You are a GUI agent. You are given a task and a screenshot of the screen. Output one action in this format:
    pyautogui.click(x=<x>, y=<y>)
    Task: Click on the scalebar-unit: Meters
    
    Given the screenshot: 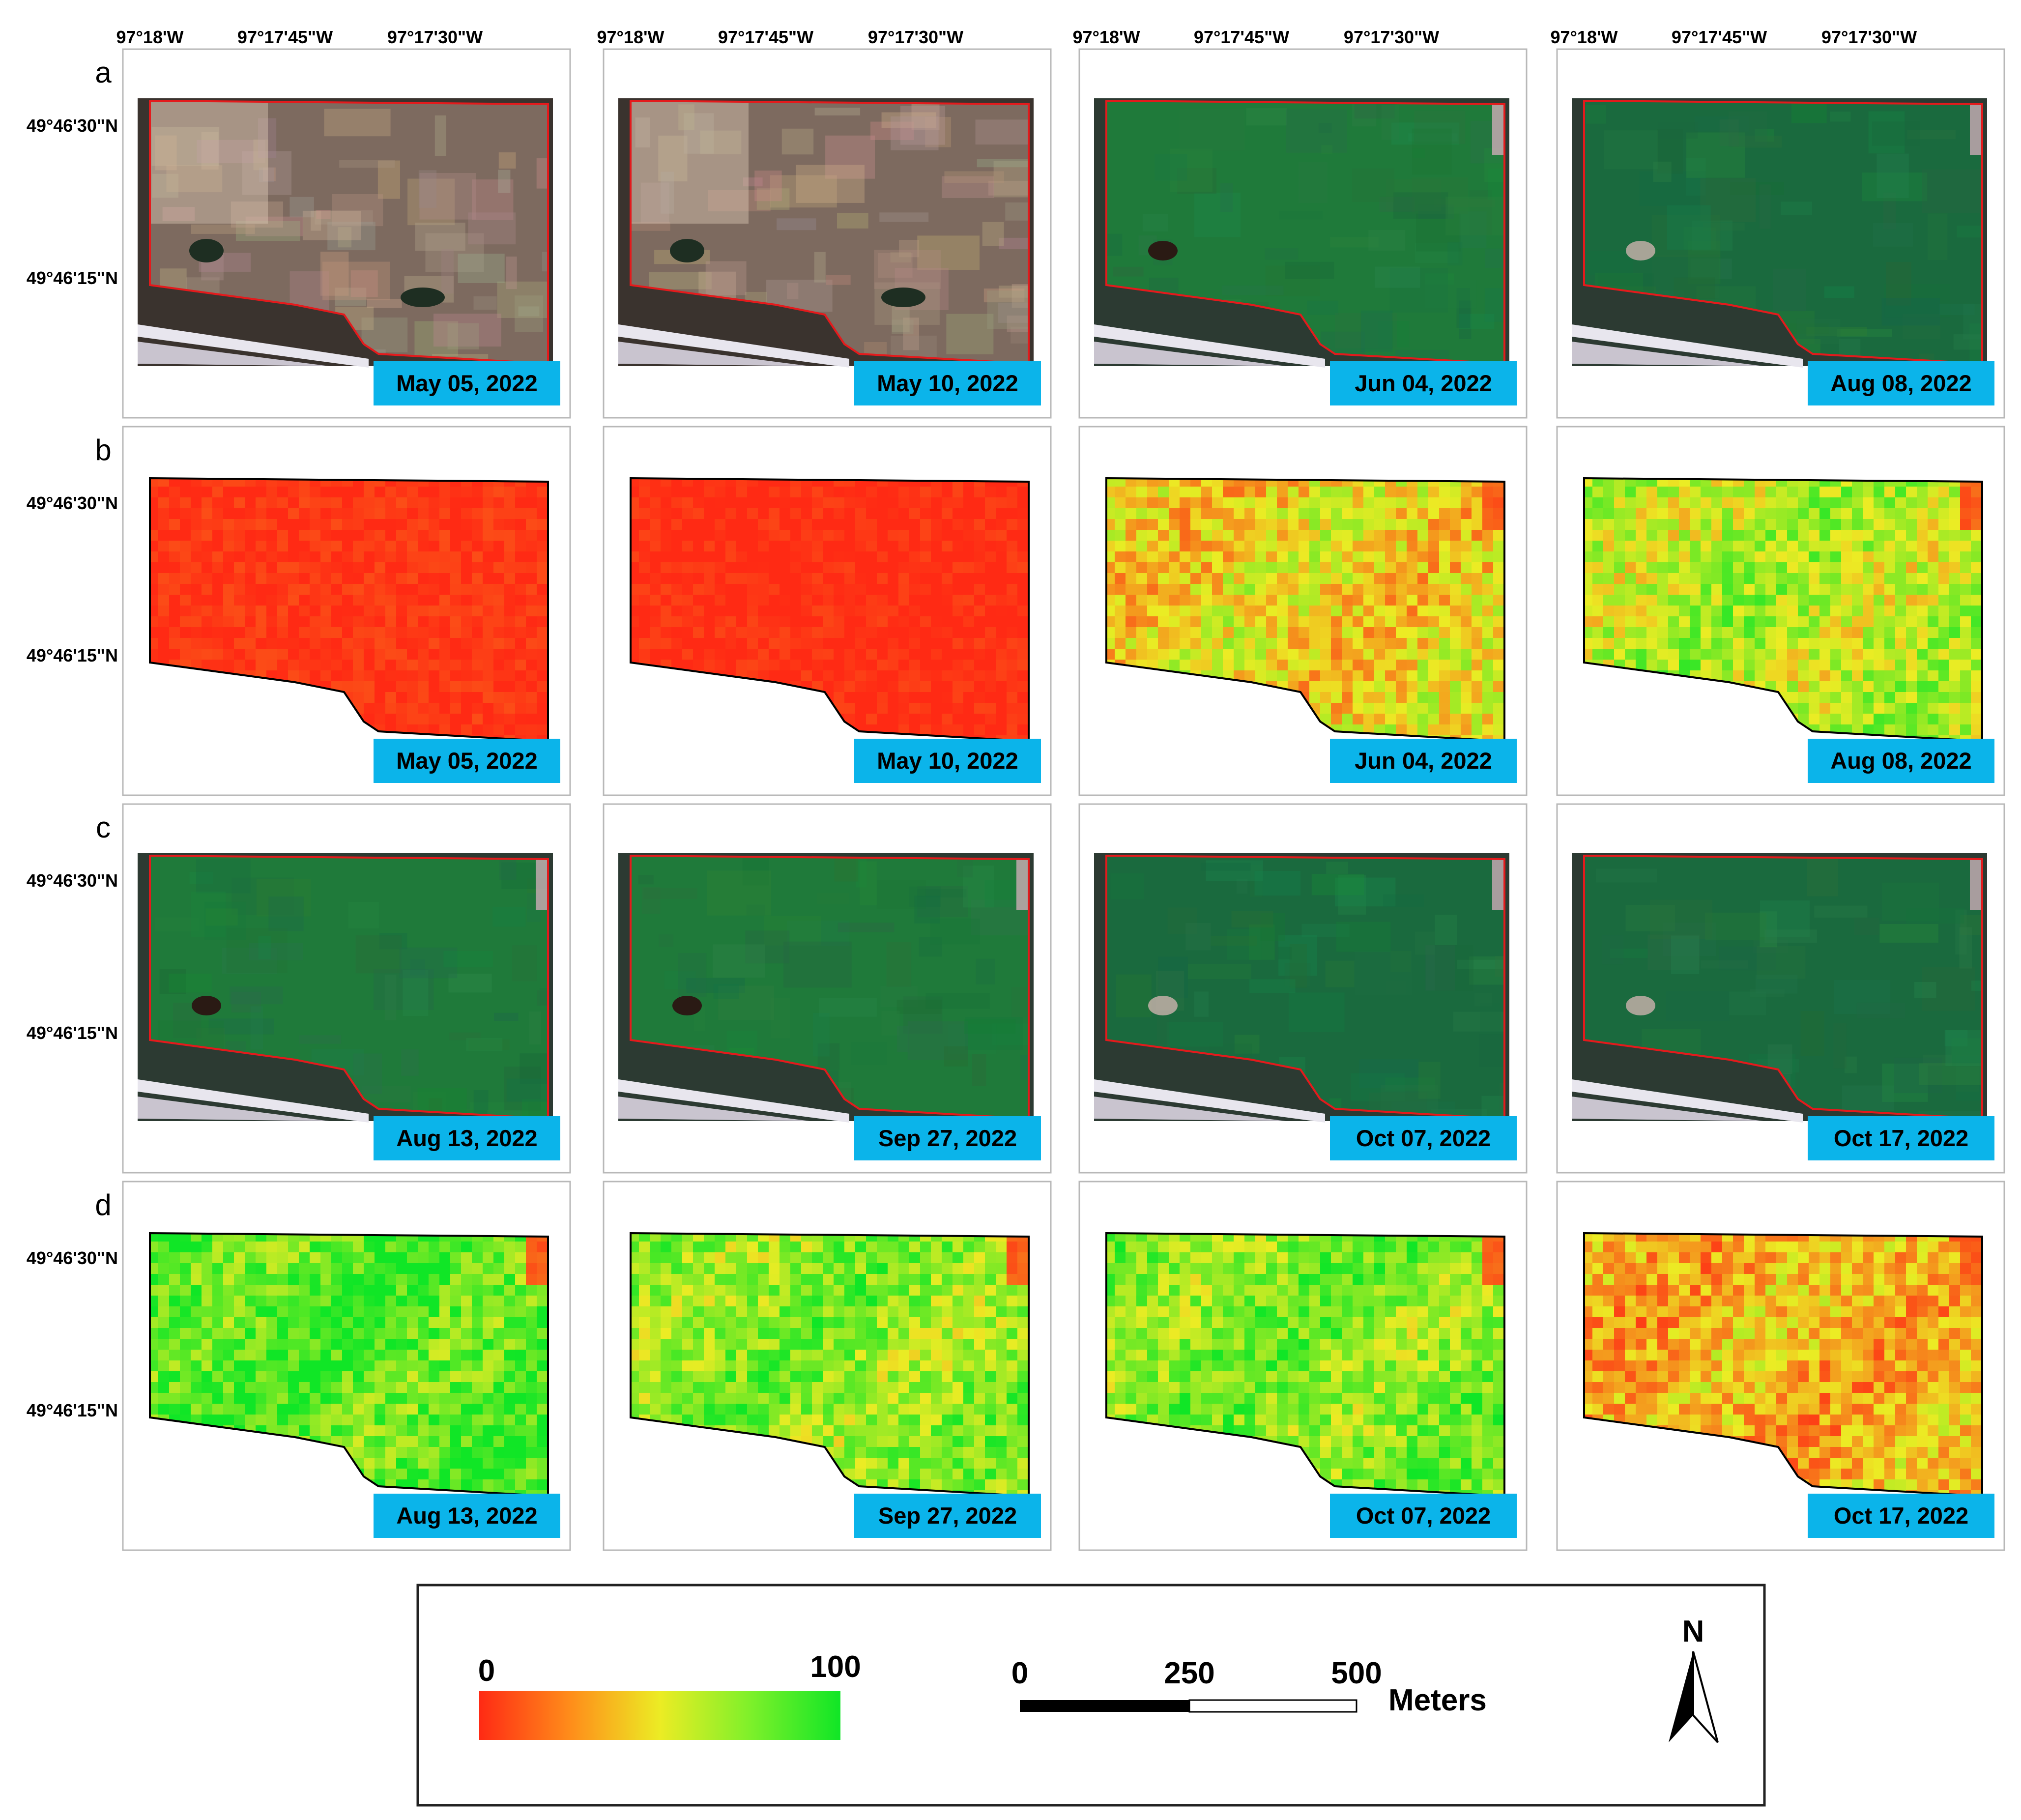 What is the action you would take?
    pyautogui.click(x=1437, y=1700)
    